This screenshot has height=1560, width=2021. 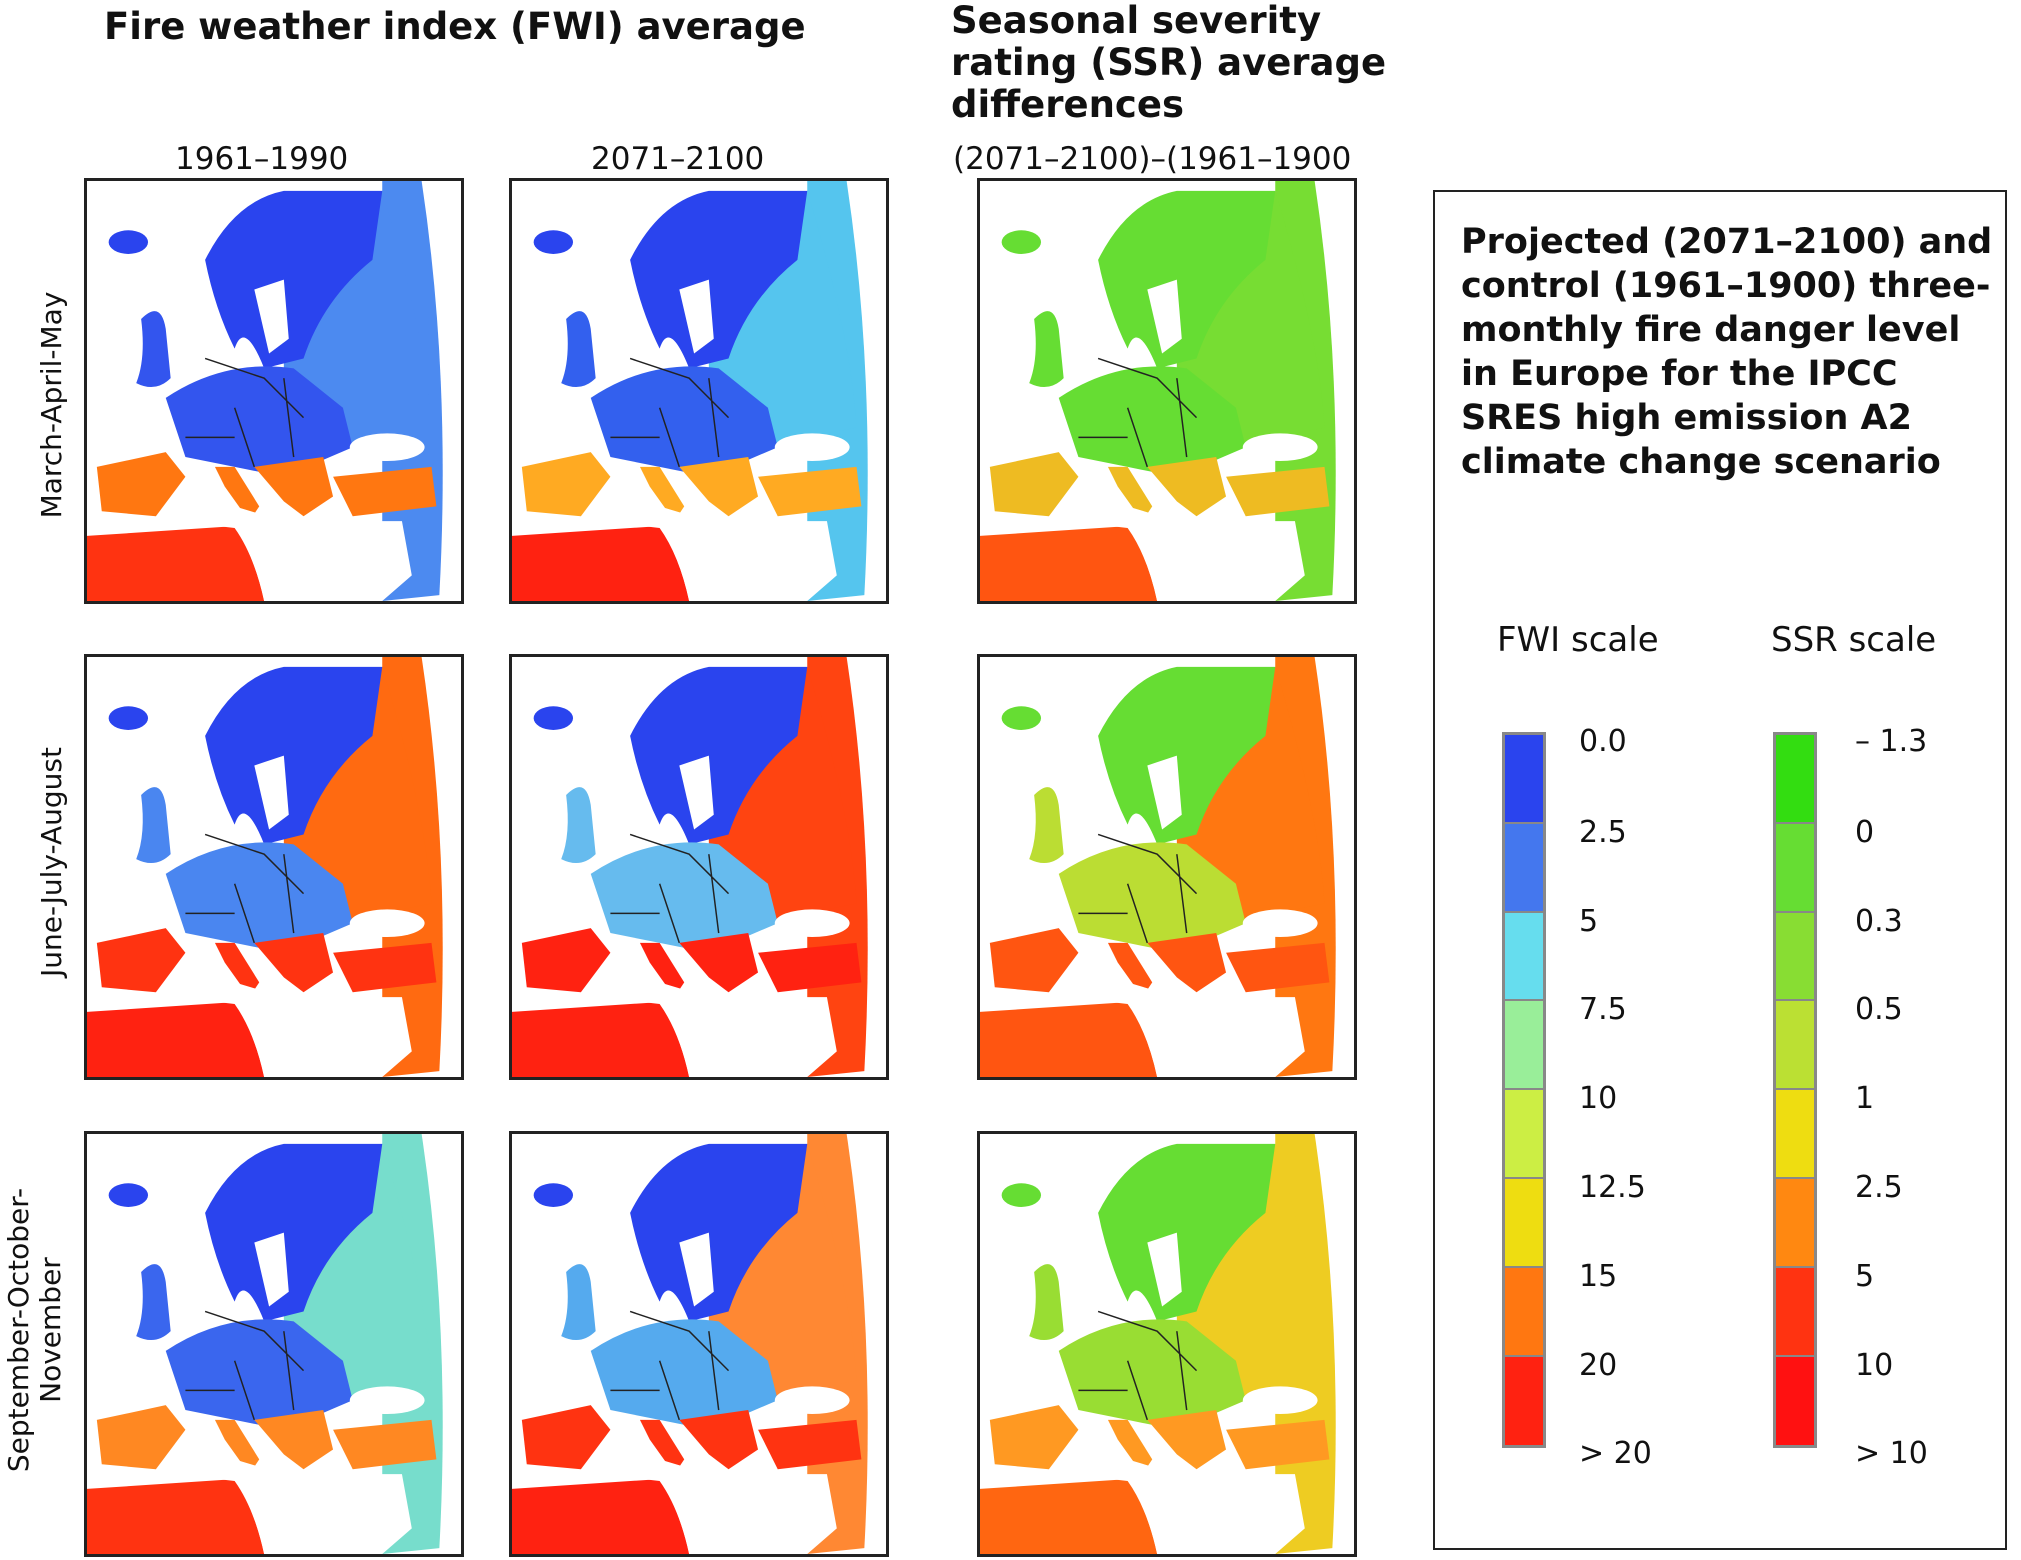 What do you see at coordinates (455, 26) in the screenshot?
I see `fwi-heading: Fire weather index (FWI) average` at bounding box center [455, 26].